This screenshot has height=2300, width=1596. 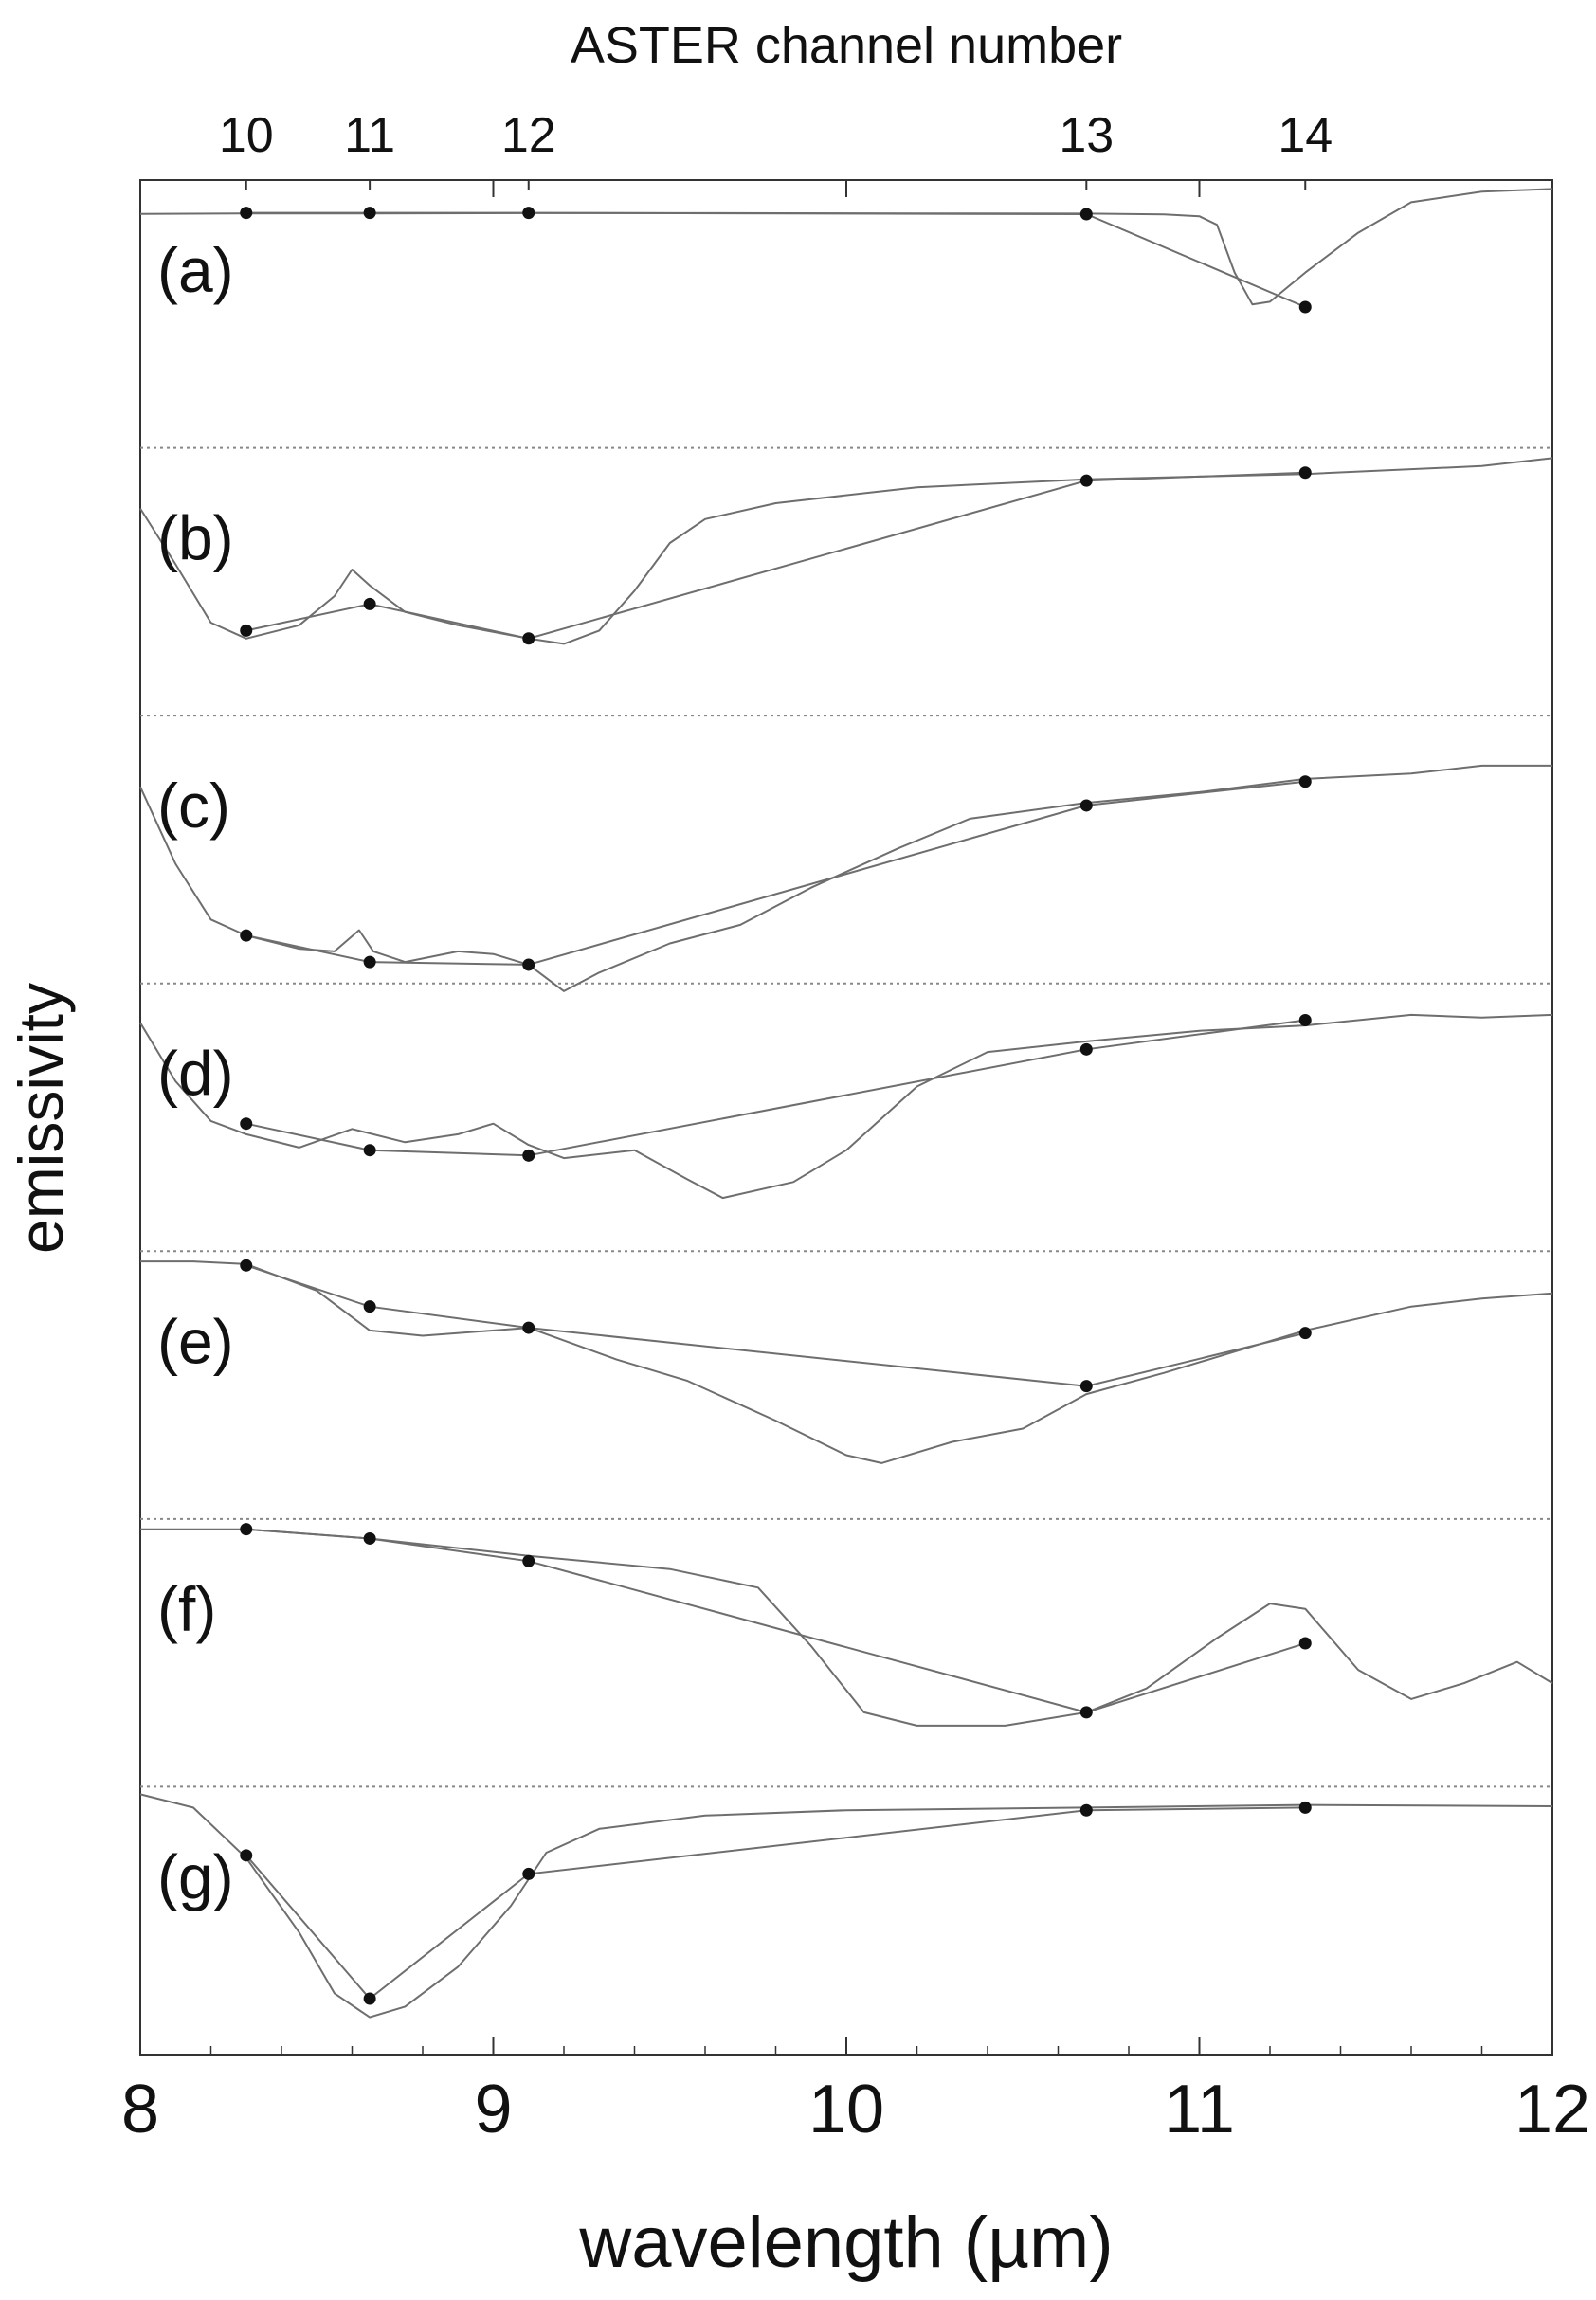 What do you see at coordinates (847, 46) in the screenshot?
I see `top-axis-label: ASTER channel number` at bounding box center [847, 46].